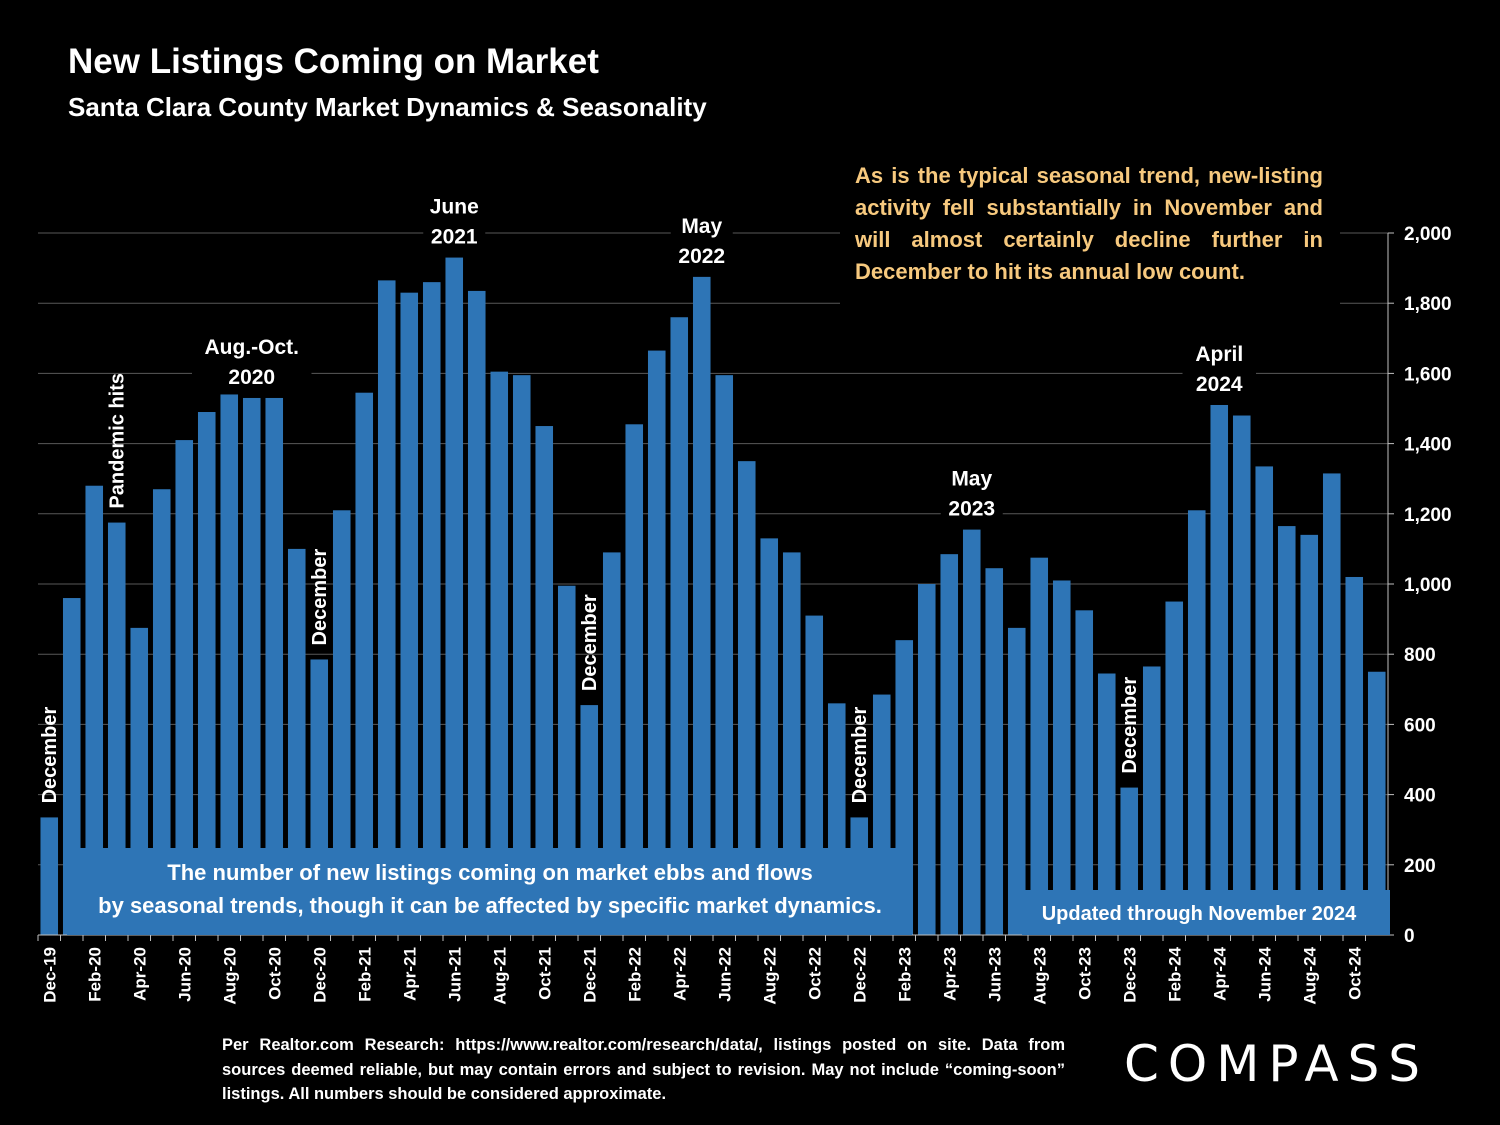 This screenshot has width=1500, height=1125. Describe the element at coordinates (1428, 374) in the screenshot. I see `y-tick-label: 1,600` at that location.